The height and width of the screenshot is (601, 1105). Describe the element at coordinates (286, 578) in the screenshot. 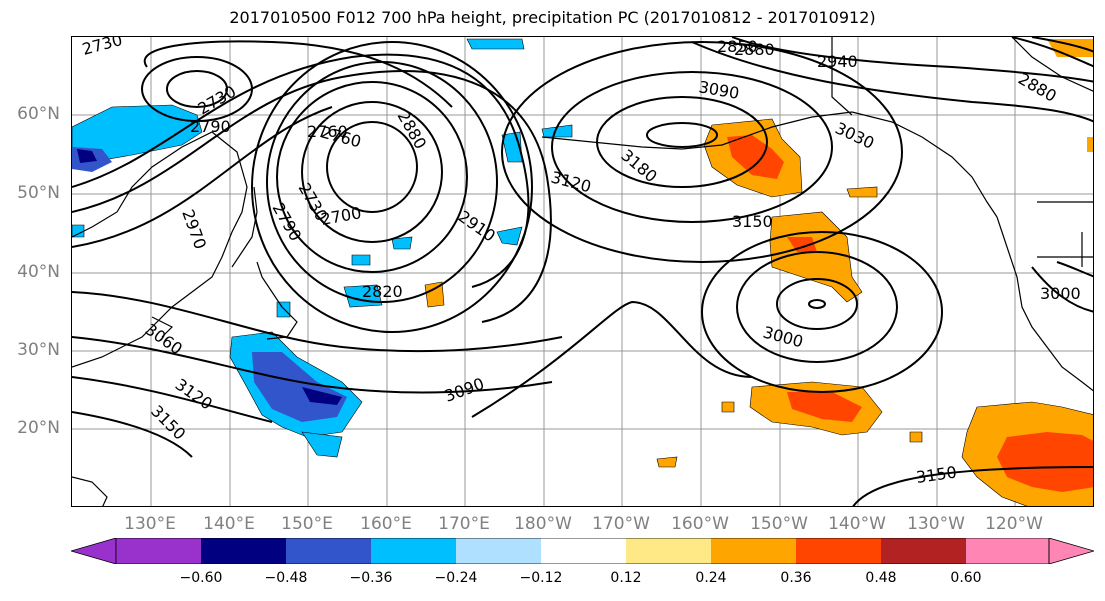

I see `colorbar-tick-label: −0.48` at that location.